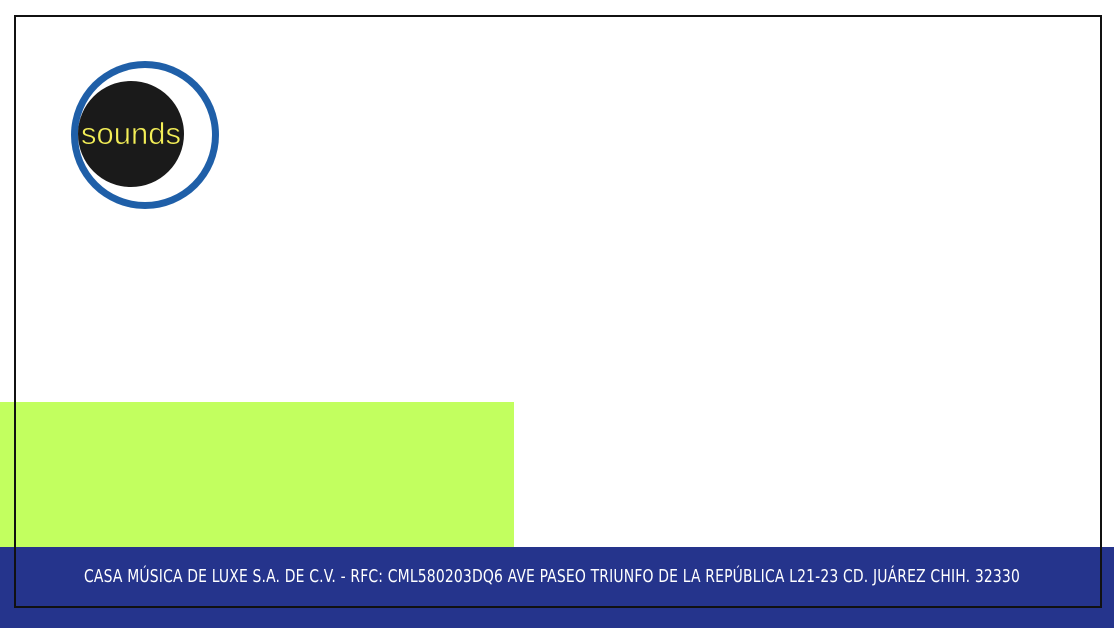 This screenshot has height=628, width=1114. I want to click on logo-black-disc, so click(131, 134).